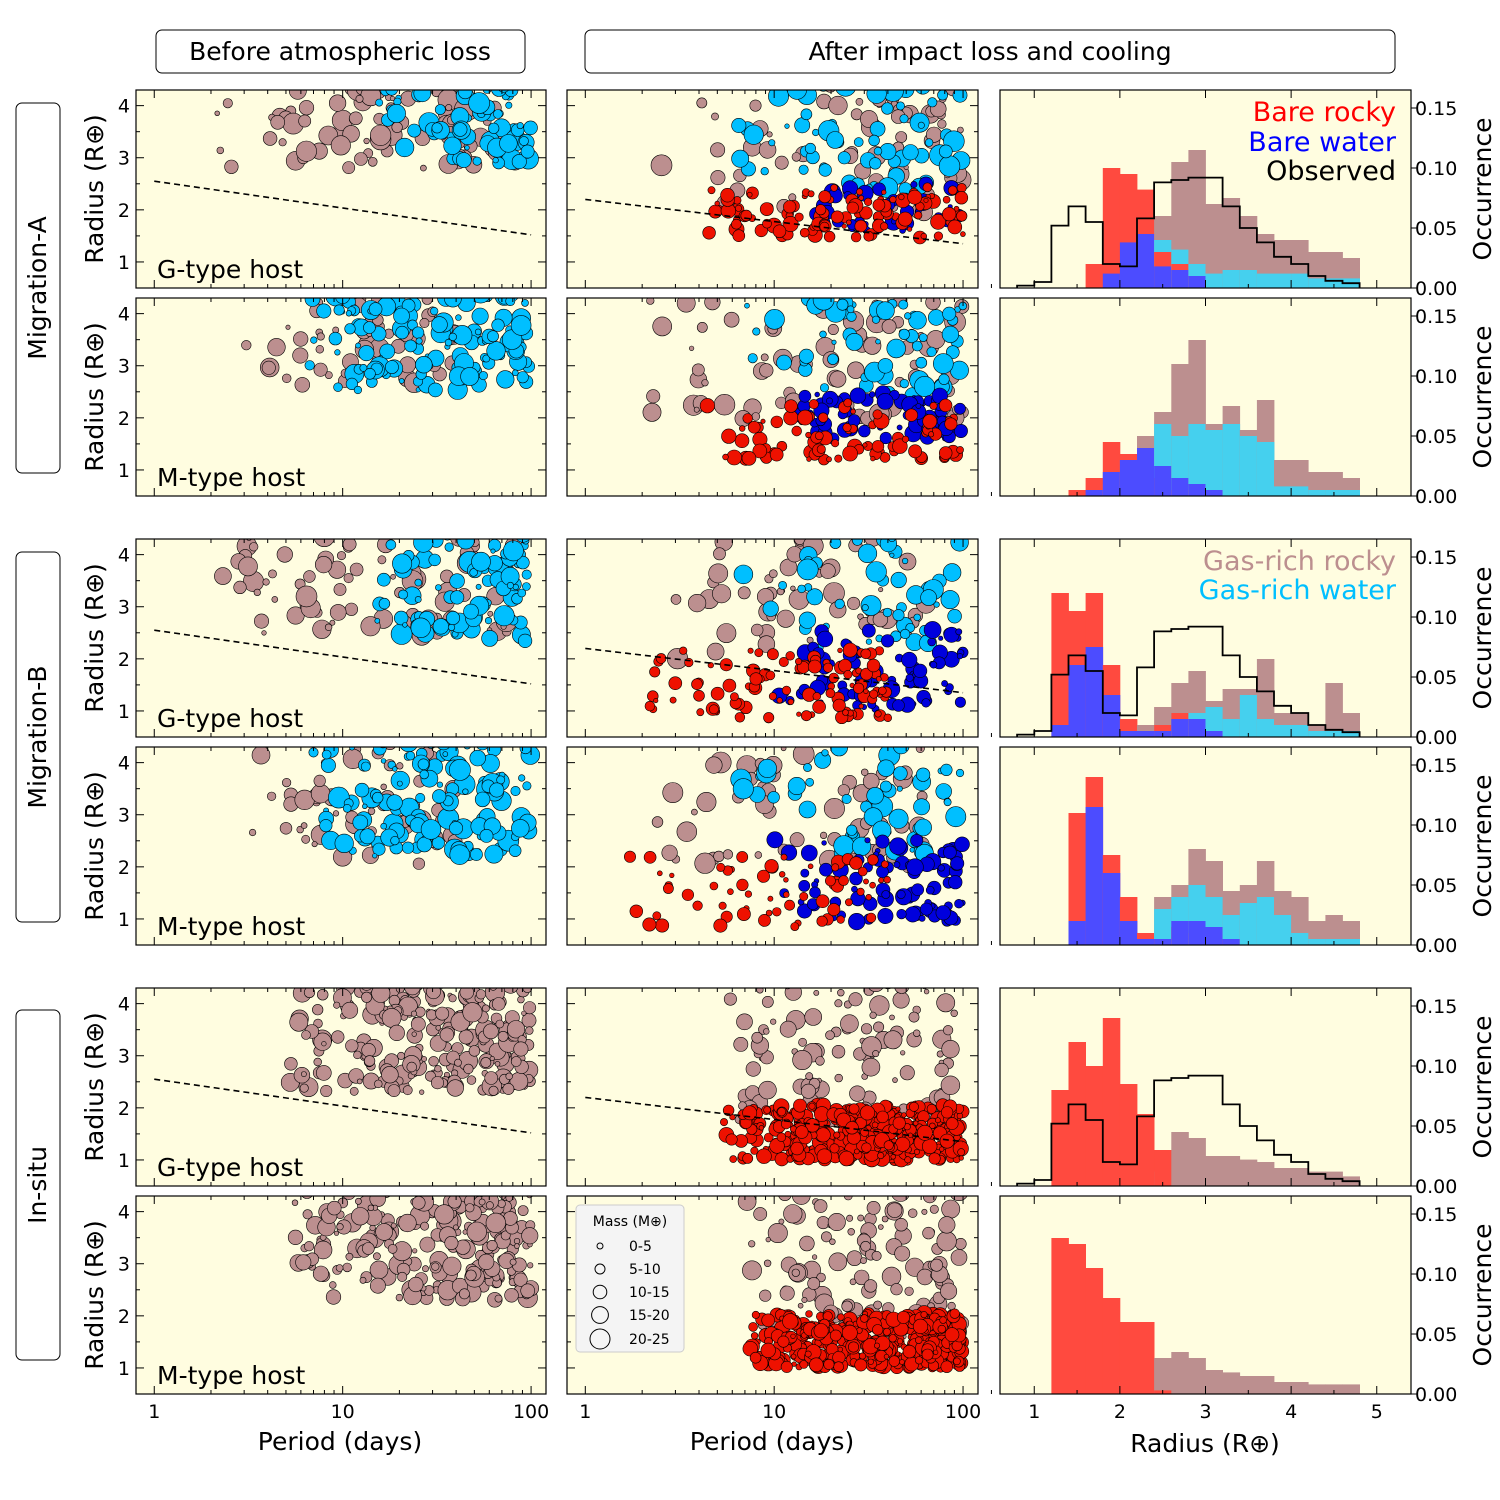  Describe the element at coordinates (1188, 1102) in the screenshot. I see `hist-bars-In-situ_G` at that location.